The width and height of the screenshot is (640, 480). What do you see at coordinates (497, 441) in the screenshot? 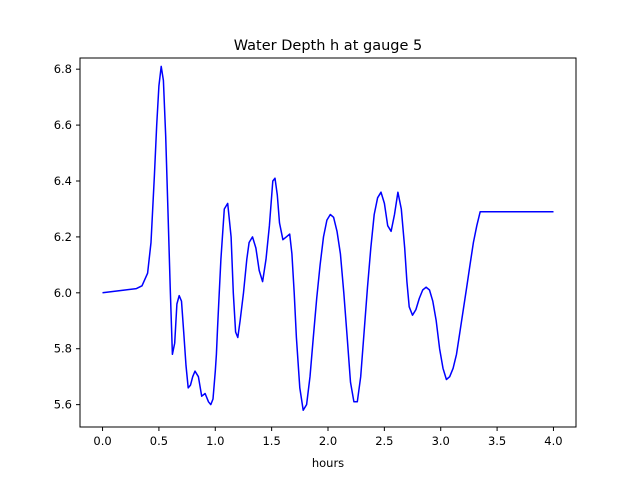
I see `x-tick-label: 3.5` at bounding box center [497, 441].